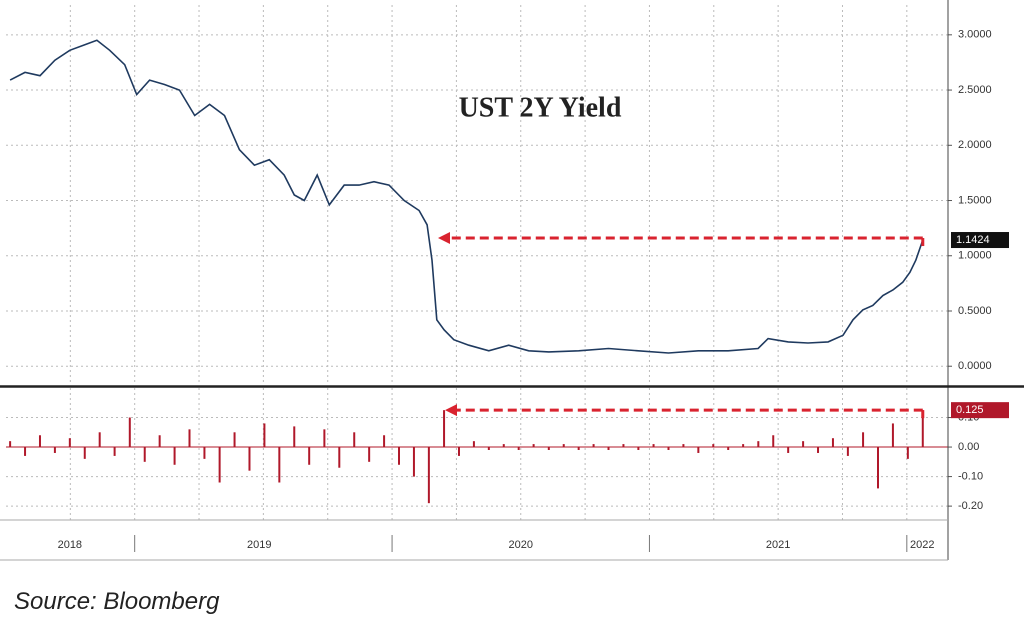 This screenshot has width=1024, height=625. I want to click on x-tick-label: 2020, so click(521, 545).